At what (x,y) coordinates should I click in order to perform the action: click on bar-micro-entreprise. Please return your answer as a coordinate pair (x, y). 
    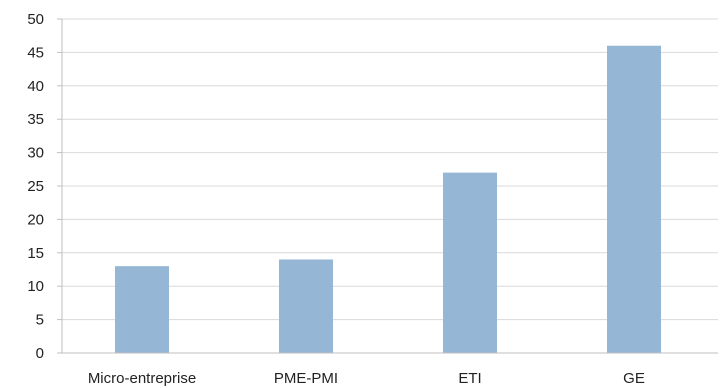
    Looking at the image, I should click on (142, 309).